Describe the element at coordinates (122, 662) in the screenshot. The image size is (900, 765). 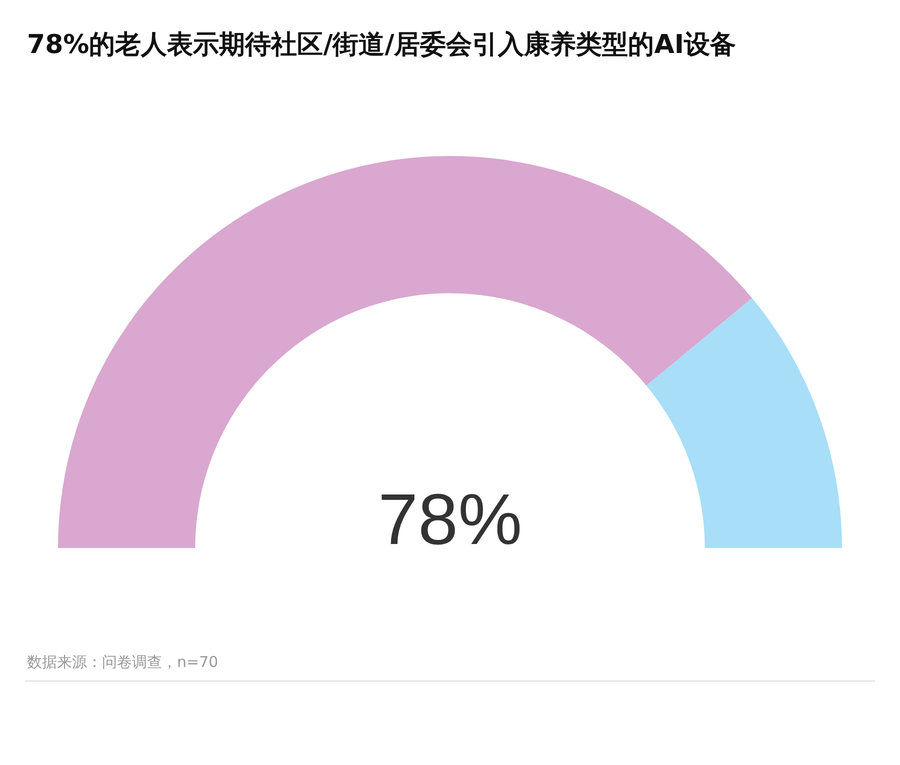
I see `source-note: 数据来源：问卷调查，n=70` at that location.